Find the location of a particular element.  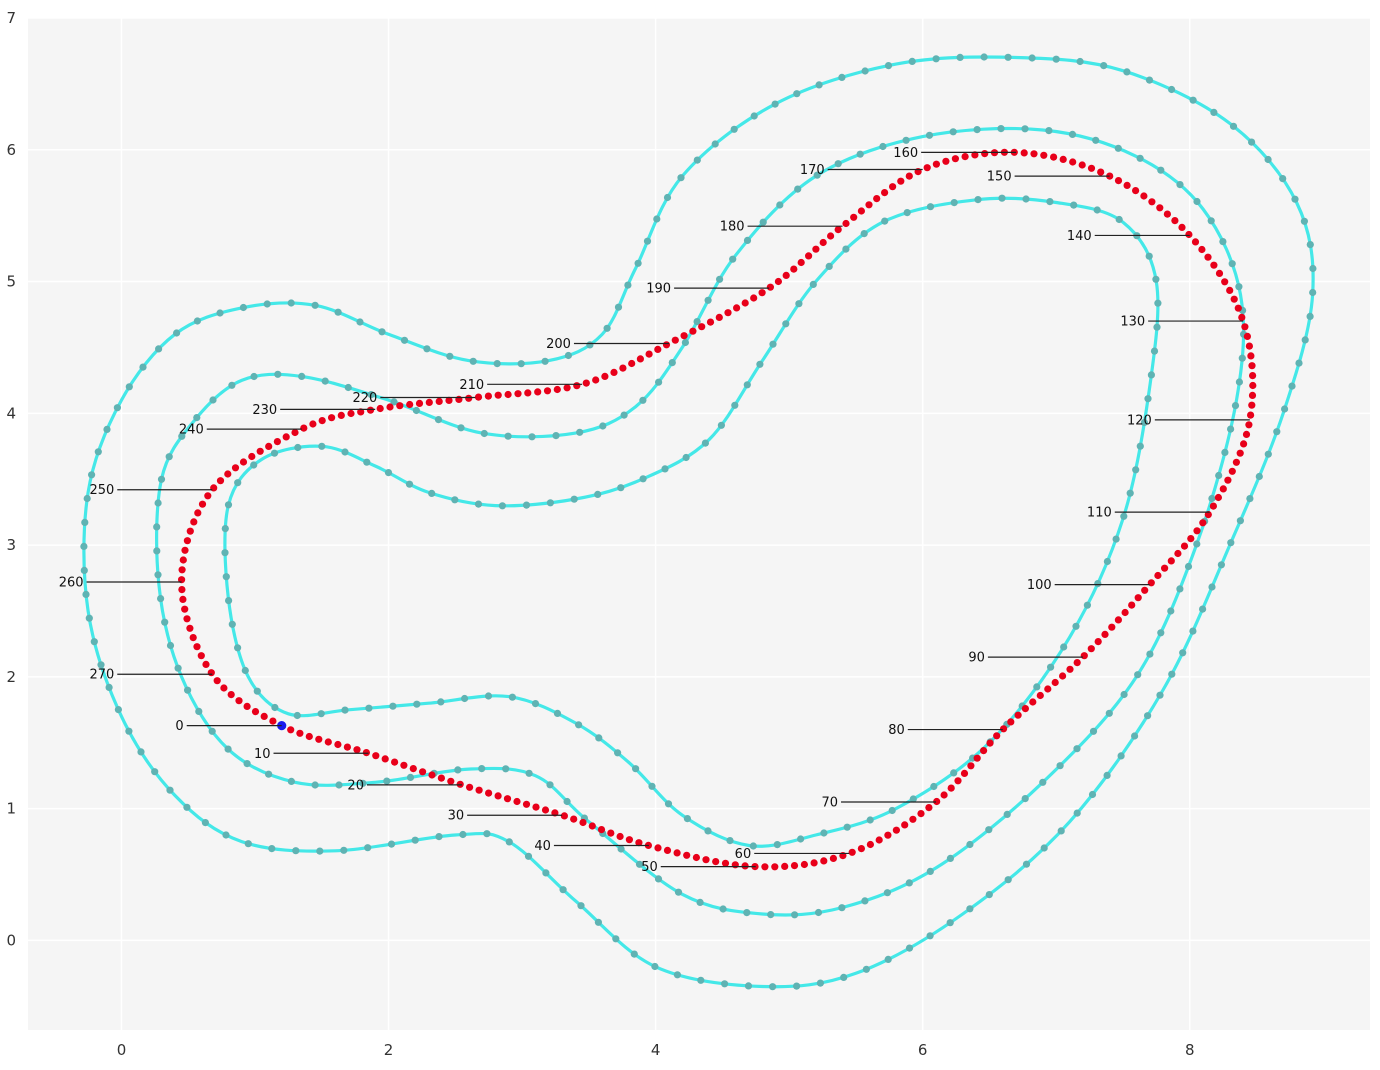

waypoint-label: 50 is located at coordinates (649, 867).